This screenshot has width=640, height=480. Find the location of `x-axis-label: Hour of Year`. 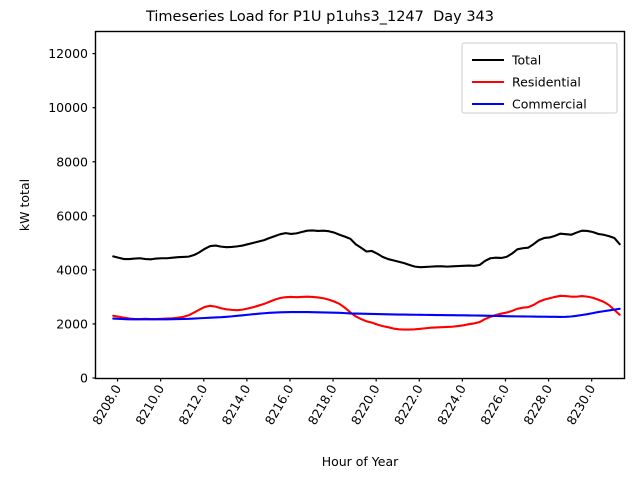

x-axis-label: Hour of Year is located at coordinates (360, 461).